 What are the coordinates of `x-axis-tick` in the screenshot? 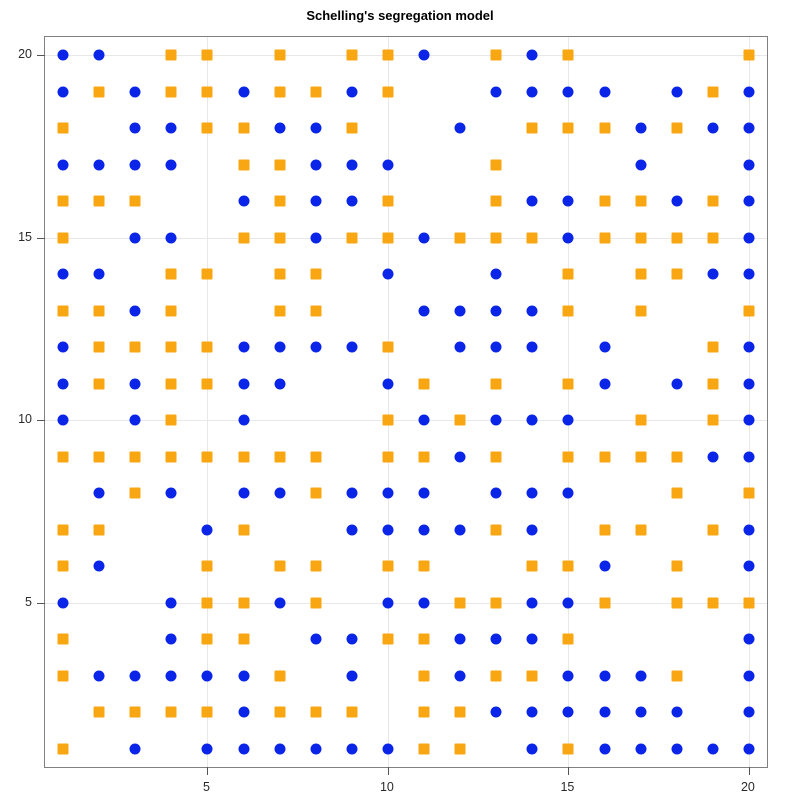 It's located at (749, 771).